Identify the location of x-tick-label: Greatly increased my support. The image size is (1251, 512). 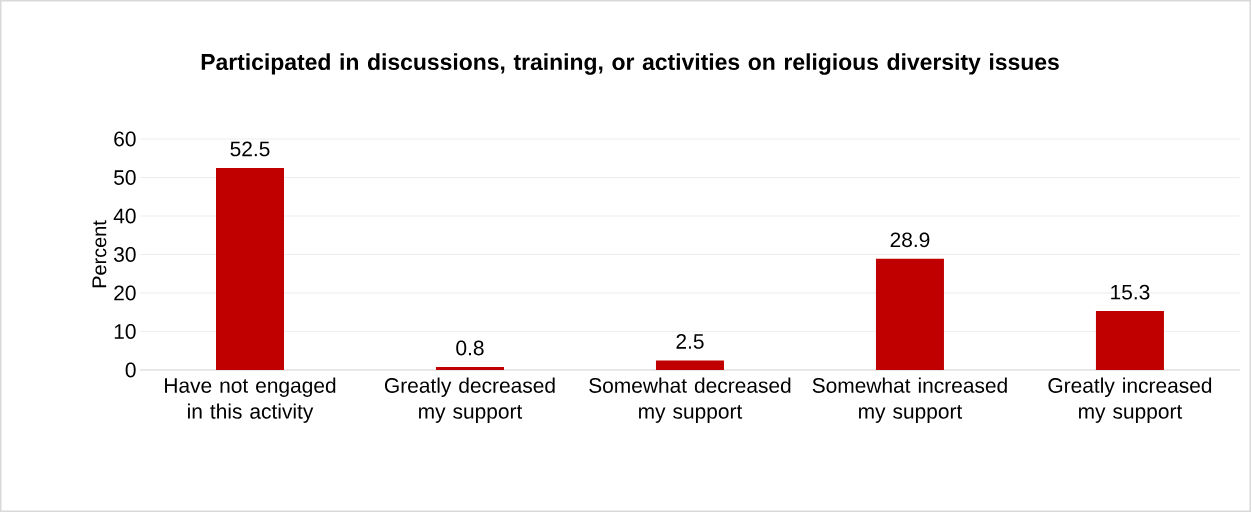
(1130, 400).